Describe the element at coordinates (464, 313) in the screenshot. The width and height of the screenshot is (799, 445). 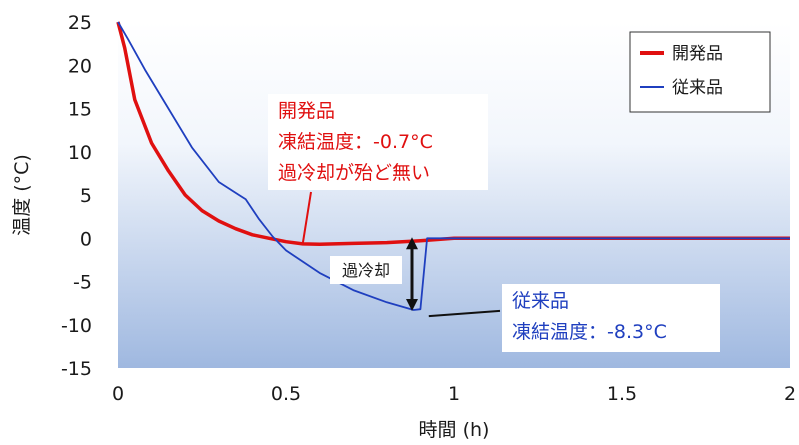
I see `conv-annotation-leader` at that location.